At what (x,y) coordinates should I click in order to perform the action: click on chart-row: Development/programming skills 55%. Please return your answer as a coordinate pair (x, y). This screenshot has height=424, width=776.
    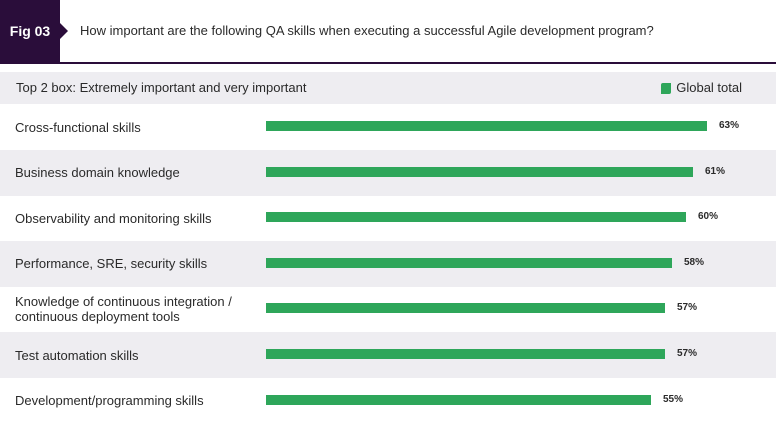
    Looking at the image, I should click on (388, 401).